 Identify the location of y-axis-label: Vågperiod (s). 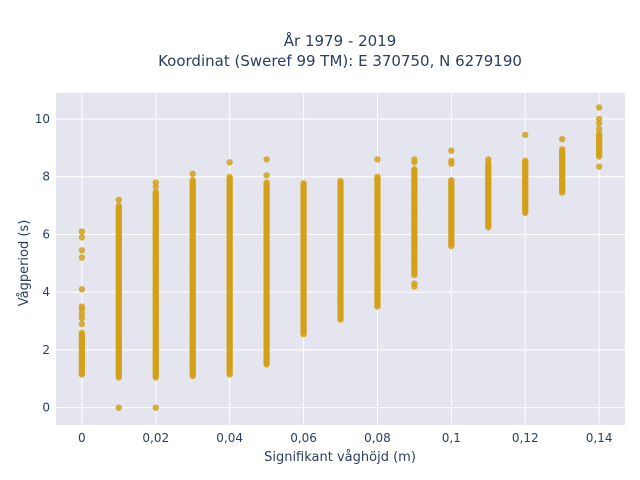
(24, 263).